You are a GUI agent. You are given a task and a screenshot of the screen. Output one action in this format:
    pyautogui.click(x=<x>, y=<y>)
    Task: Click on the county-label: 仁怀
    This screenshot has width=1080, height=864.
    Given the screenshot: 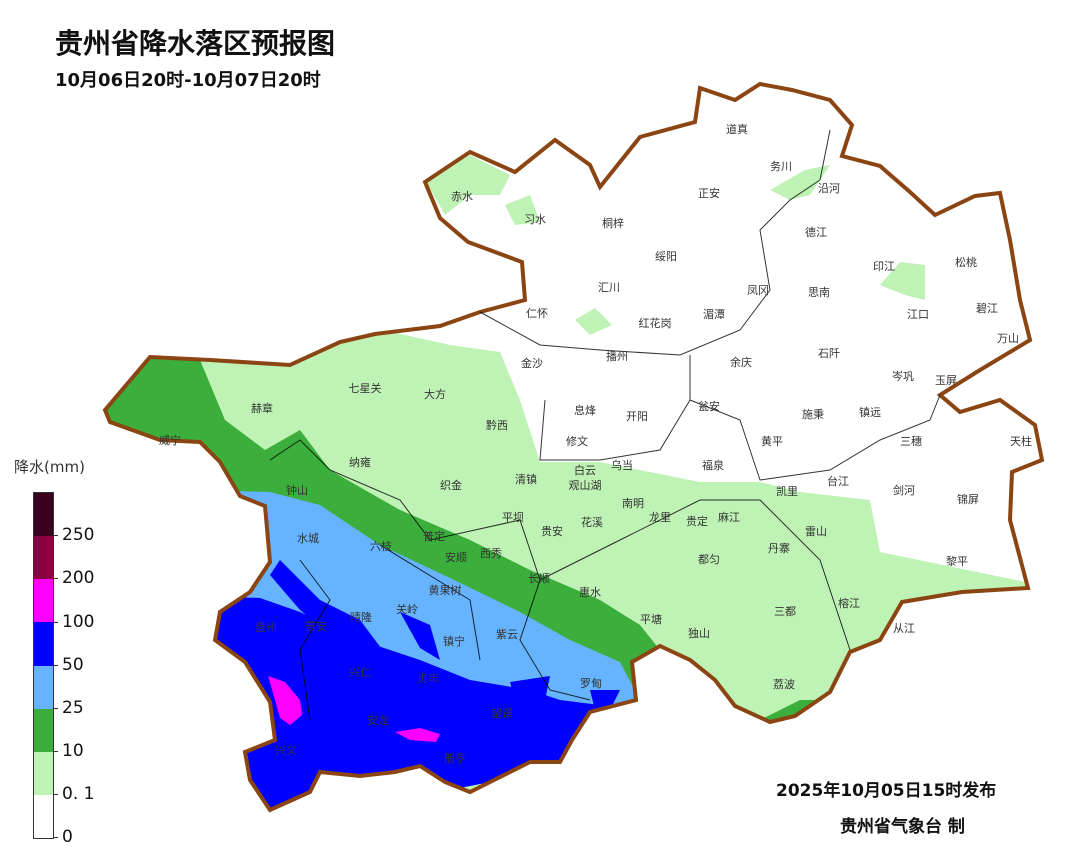 What is the action you would take?
    pyautogui.click(x=537, y=313)
    